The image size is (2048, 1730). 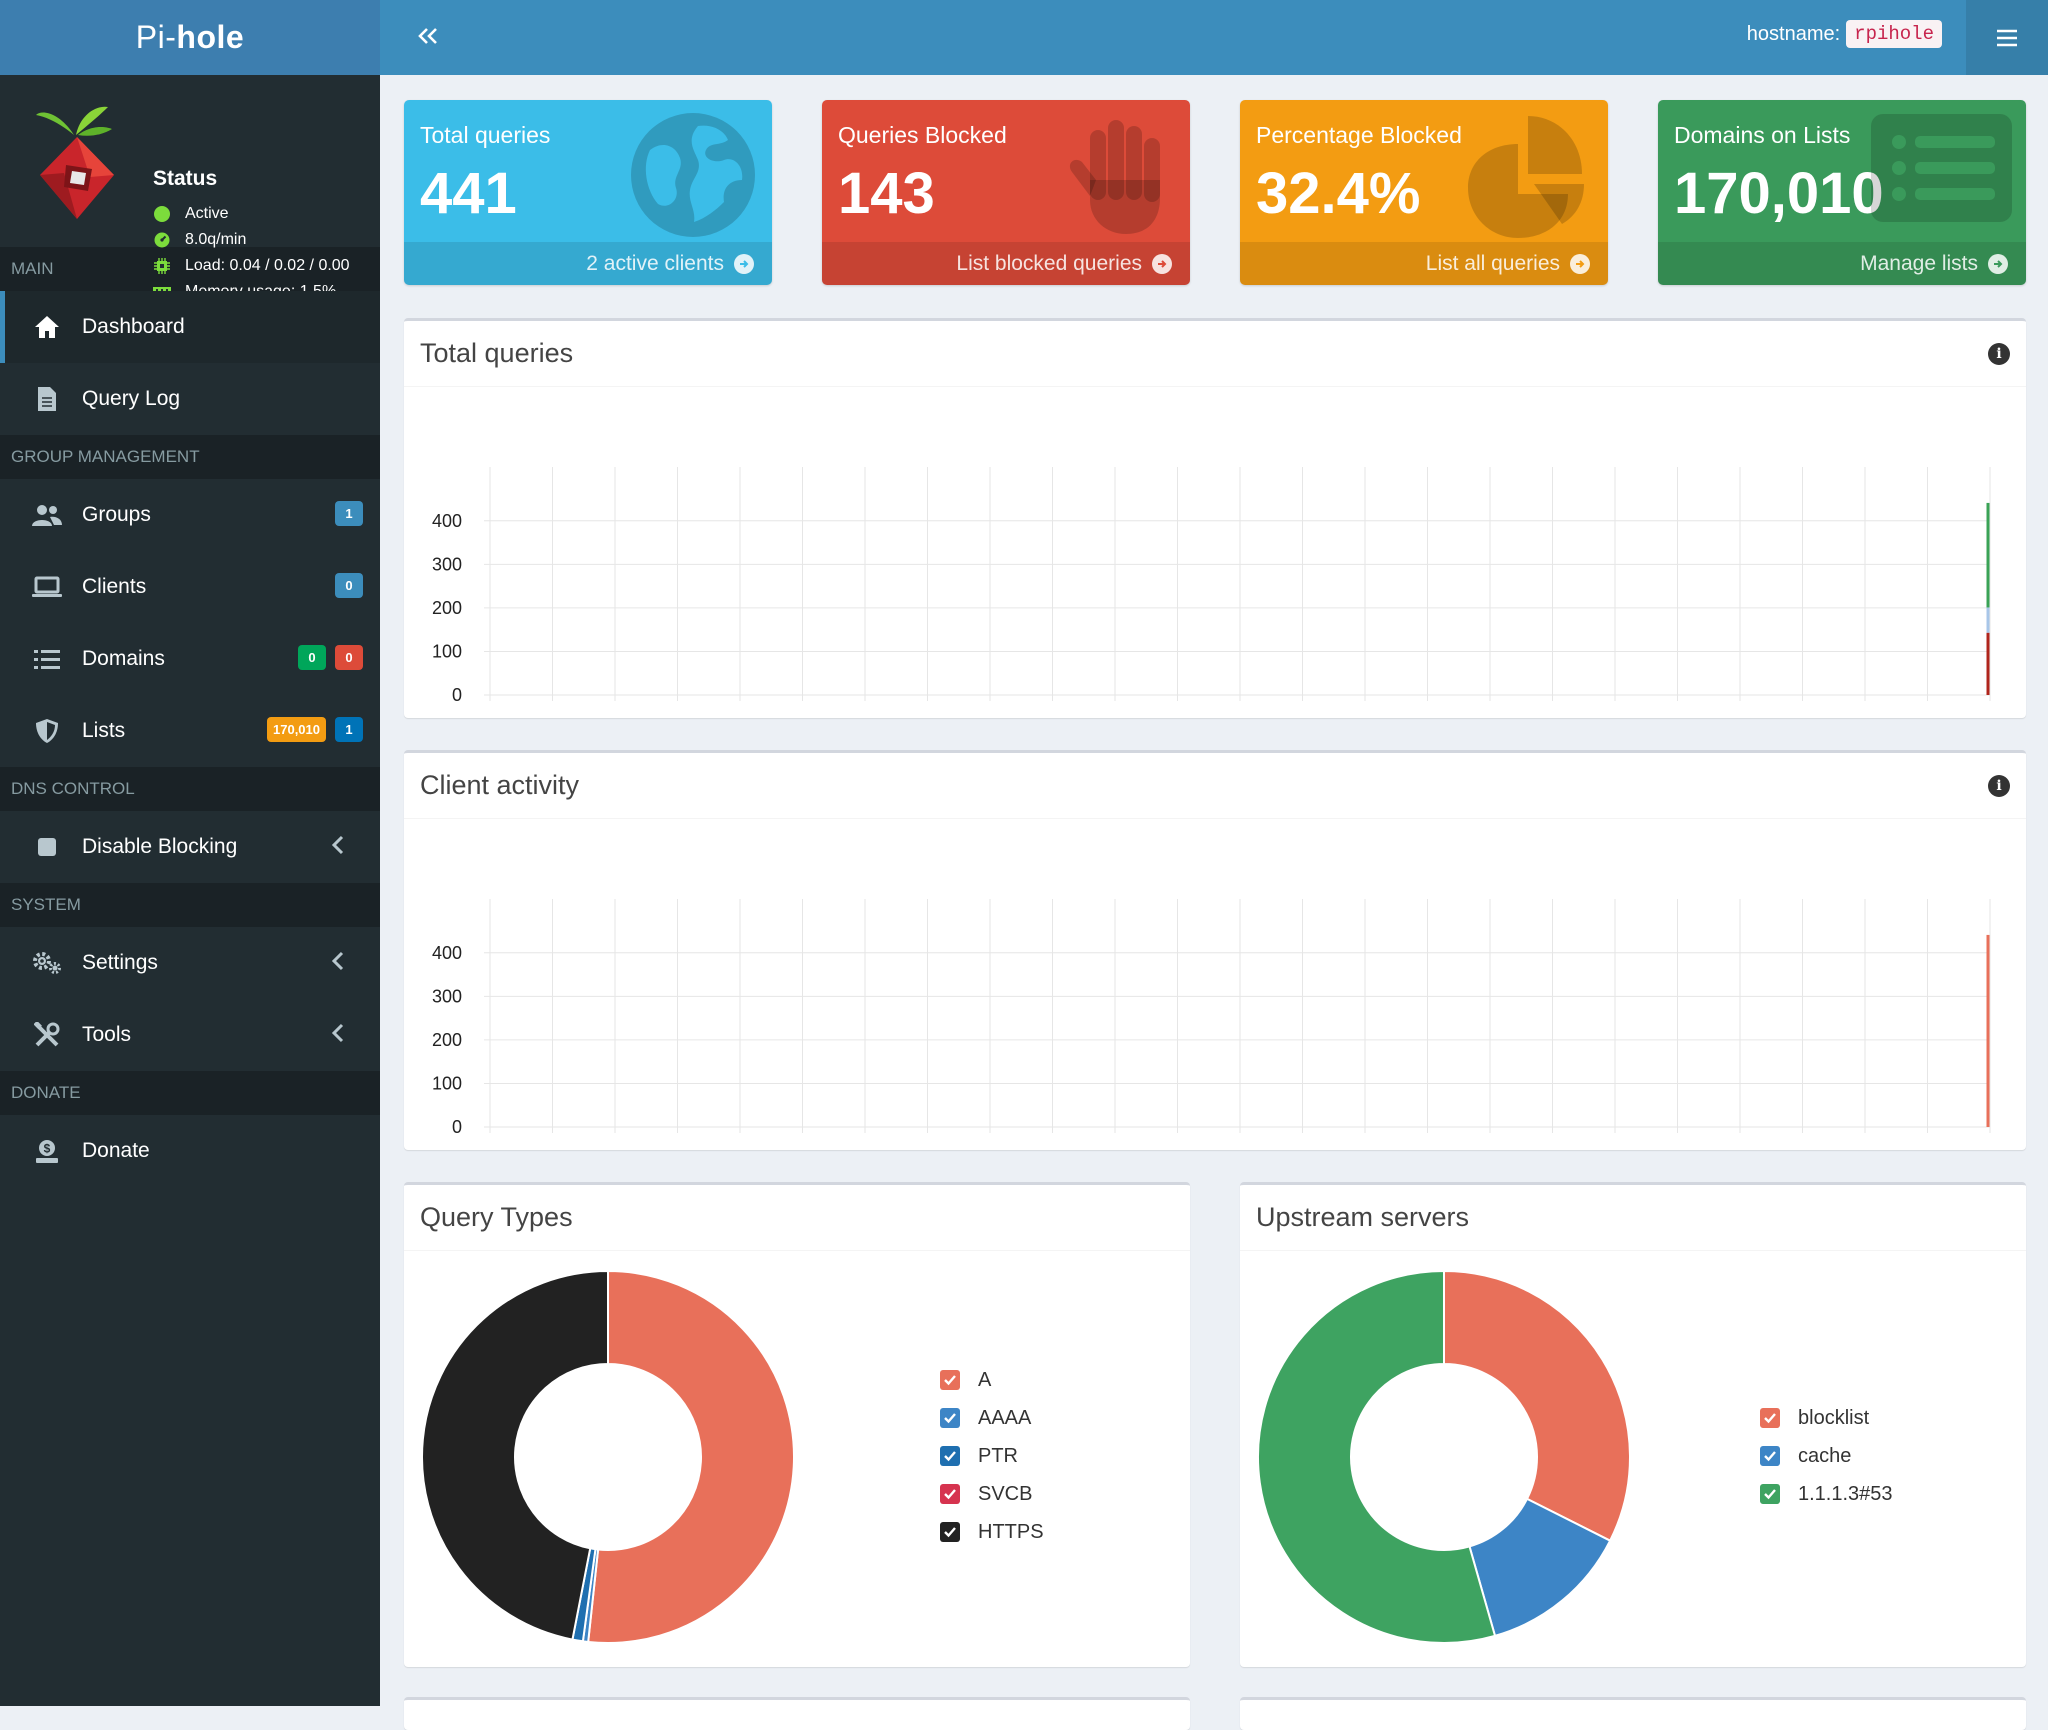 What do you see at coordinates (190, 587) in the screenshot?
I see `sidebar-item-clients: Clients 0` at bounding box center [190, 587].